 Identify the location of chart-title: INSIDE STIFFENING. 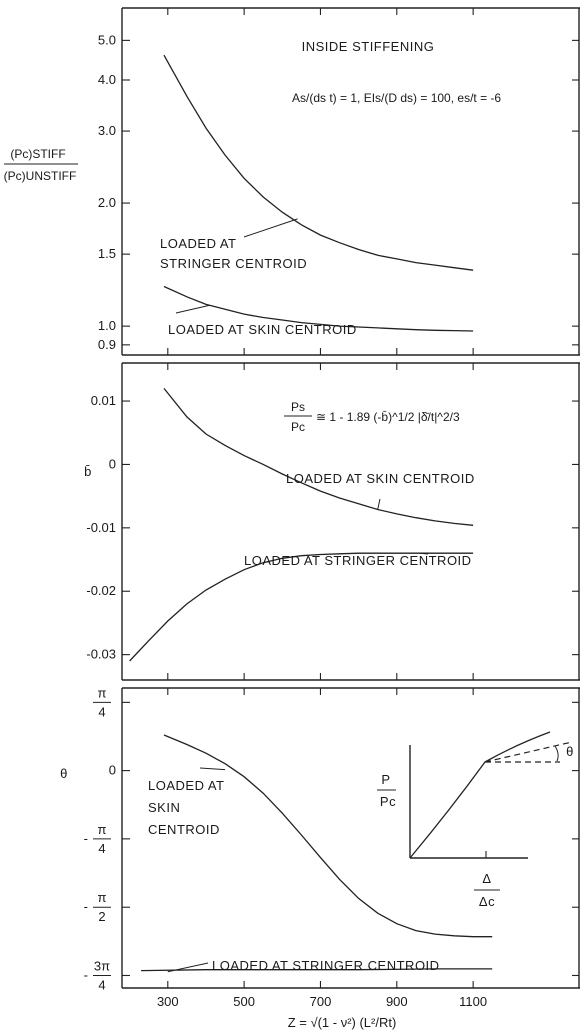
(368, 46).